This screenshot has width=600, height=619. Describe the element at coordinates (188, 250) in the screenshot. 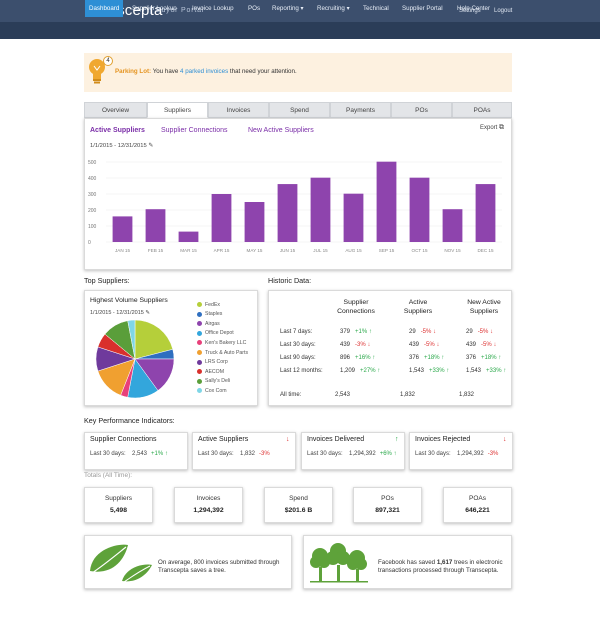

I see `x-tick-label: MAR 15` at that location.